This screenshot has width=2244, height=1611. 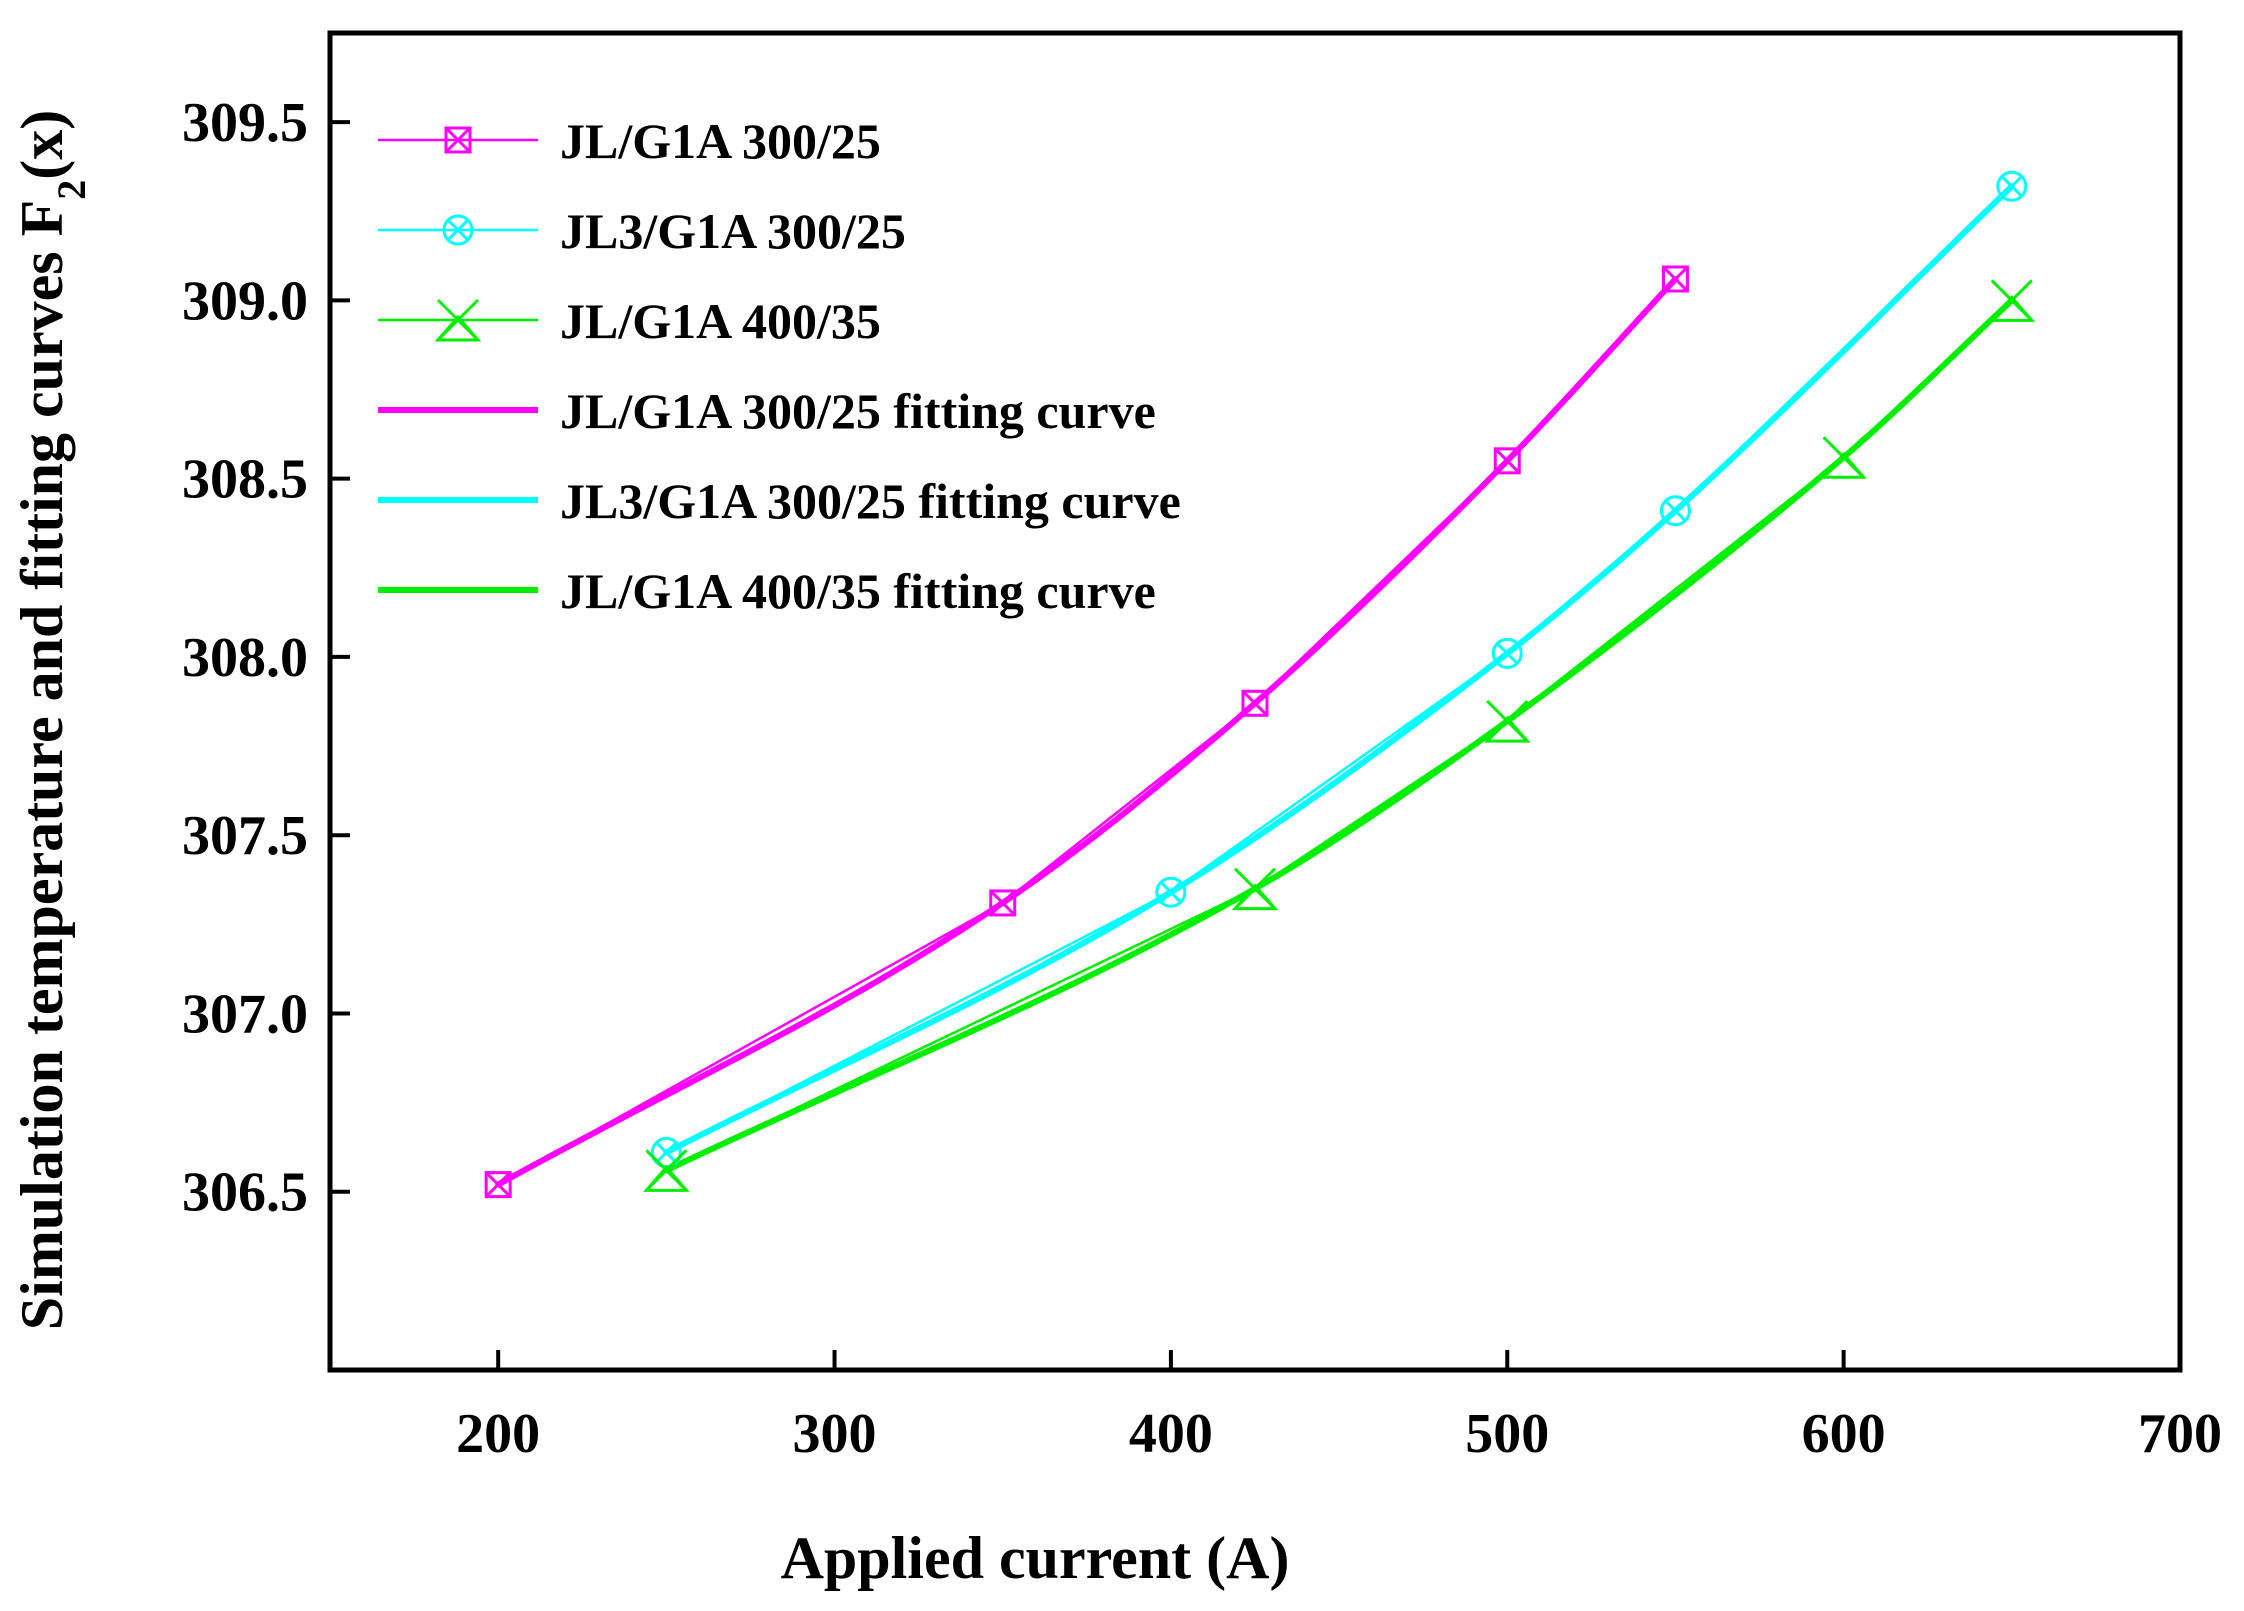 I want to click on legend-label-jl3-g1a-300-25: JL3/G1A 300/25, so click(x=733, y=231).